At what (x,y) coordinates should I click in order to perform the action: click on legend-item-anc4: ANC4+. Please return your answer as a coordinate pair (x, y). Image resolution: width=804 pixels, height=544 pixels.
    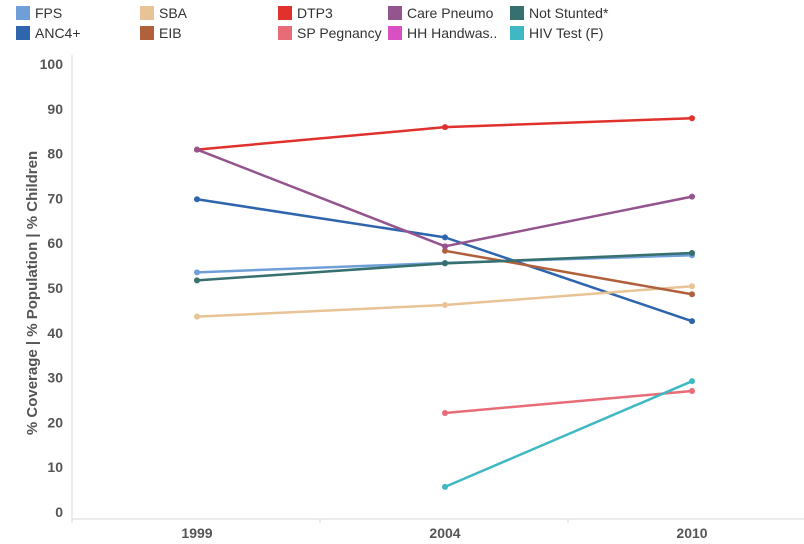
    Looking at the image, I should click on (48, 33).